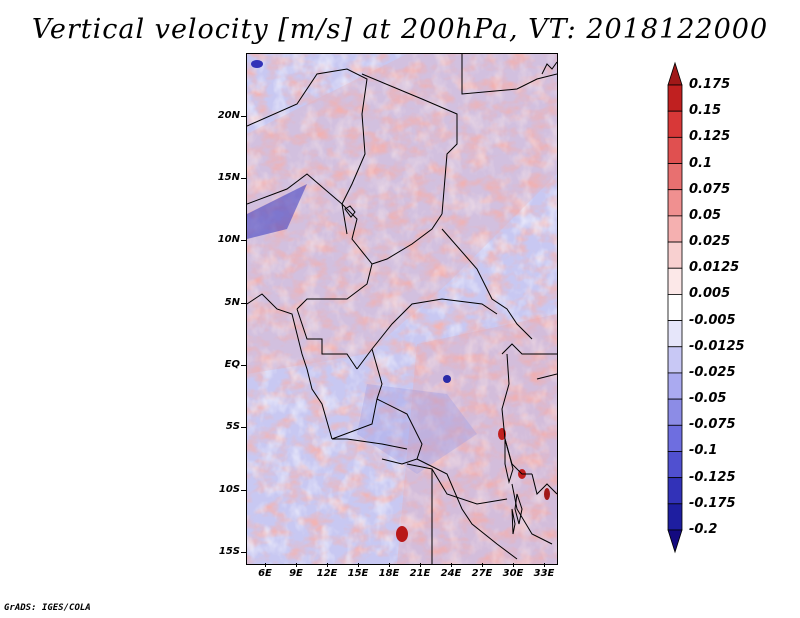 This screenshot has height=618, width=800. Describe the element at coordinates (701, 163) in the screenshot. I see `colorbar-label: 0.1` at that location.